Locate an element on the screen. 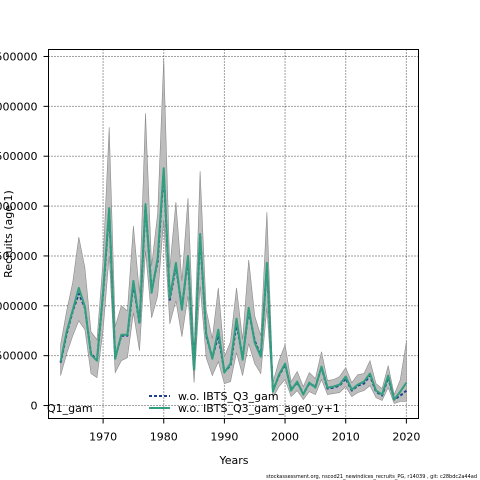  y-tick-label: 3500000 is located at coordinates (19, 56).